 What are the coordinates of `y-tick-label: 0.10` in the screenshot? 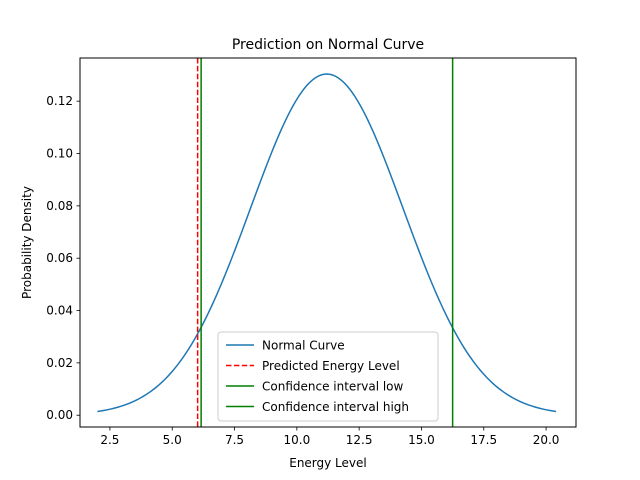 It's located at (59, 154).